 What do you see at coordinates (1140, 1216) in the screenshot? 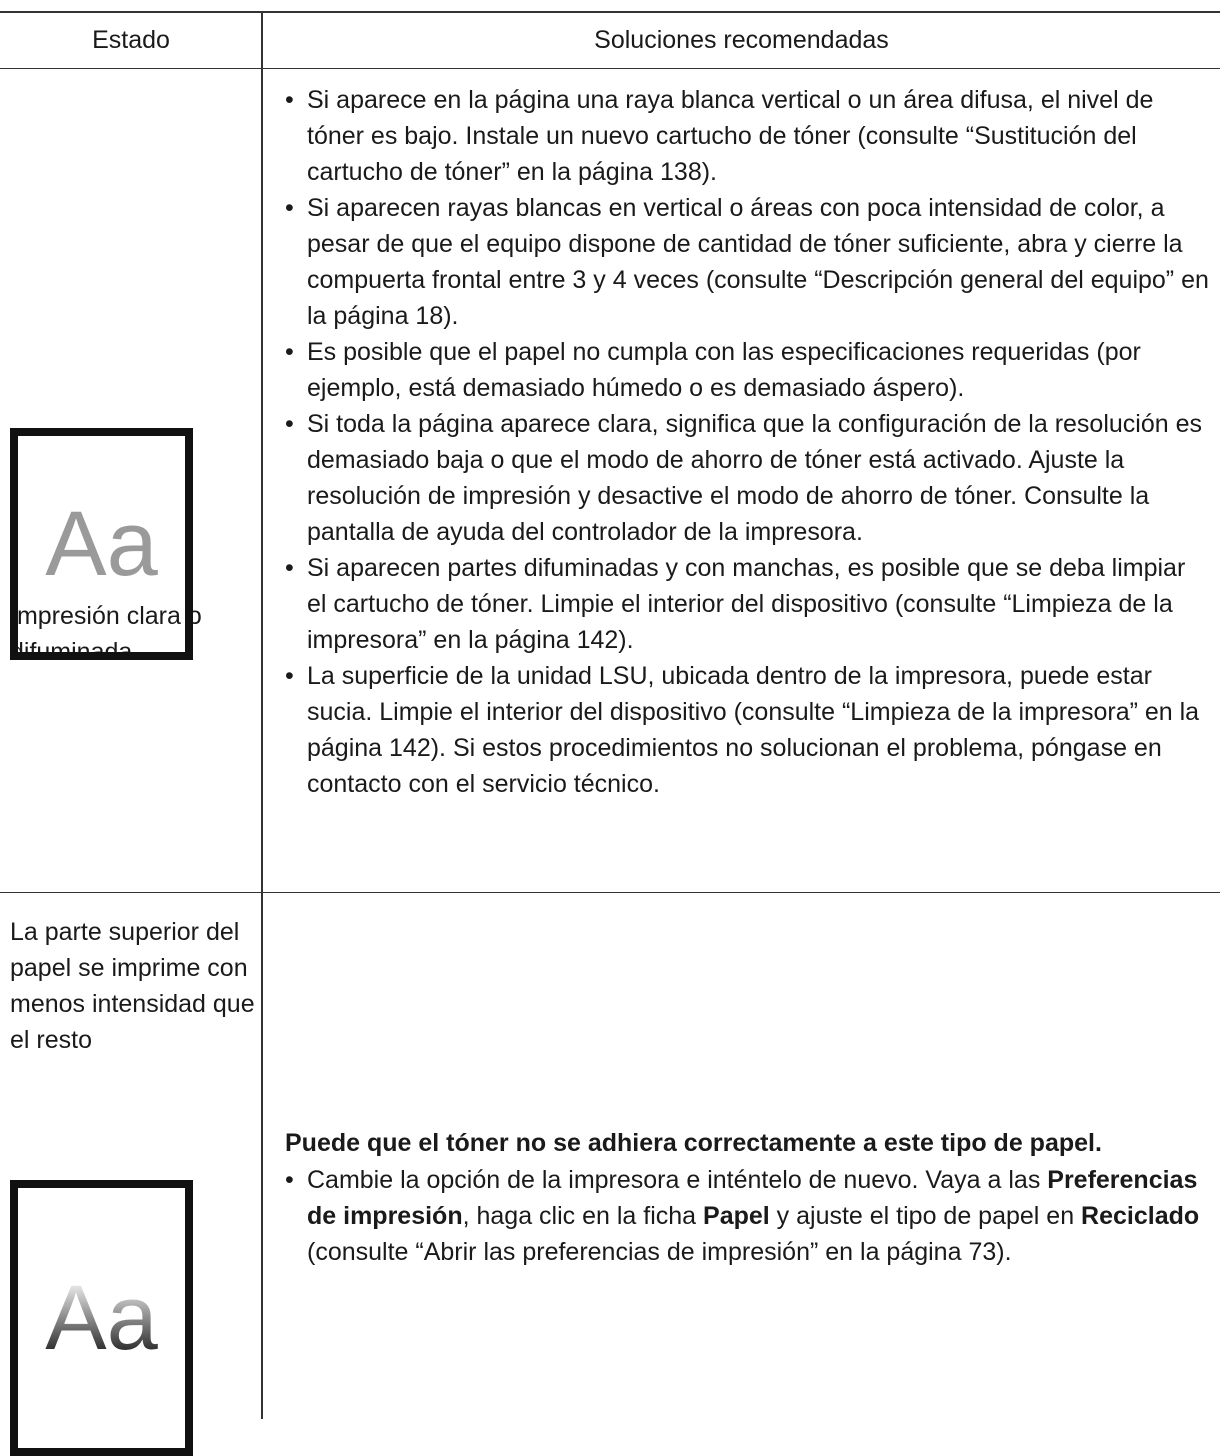
I see `bold-term: Reciclado` at bounding box center [1140, 1216].